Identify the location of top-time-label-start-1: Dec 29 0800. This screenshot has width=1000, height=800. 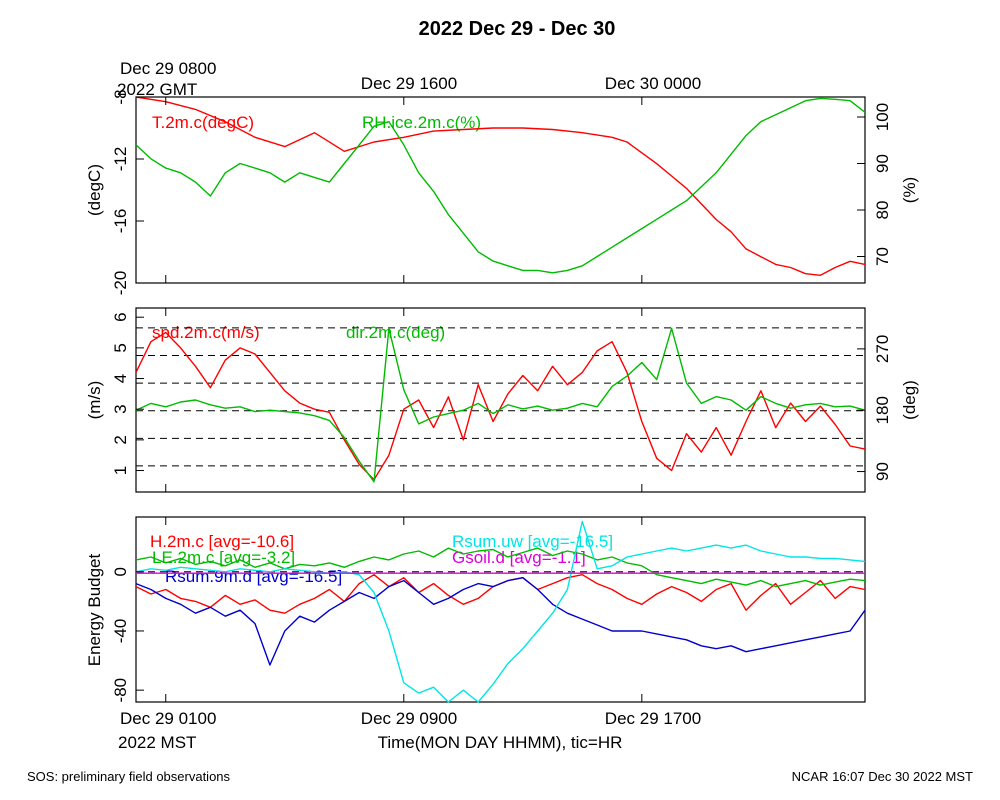
(168, 68).